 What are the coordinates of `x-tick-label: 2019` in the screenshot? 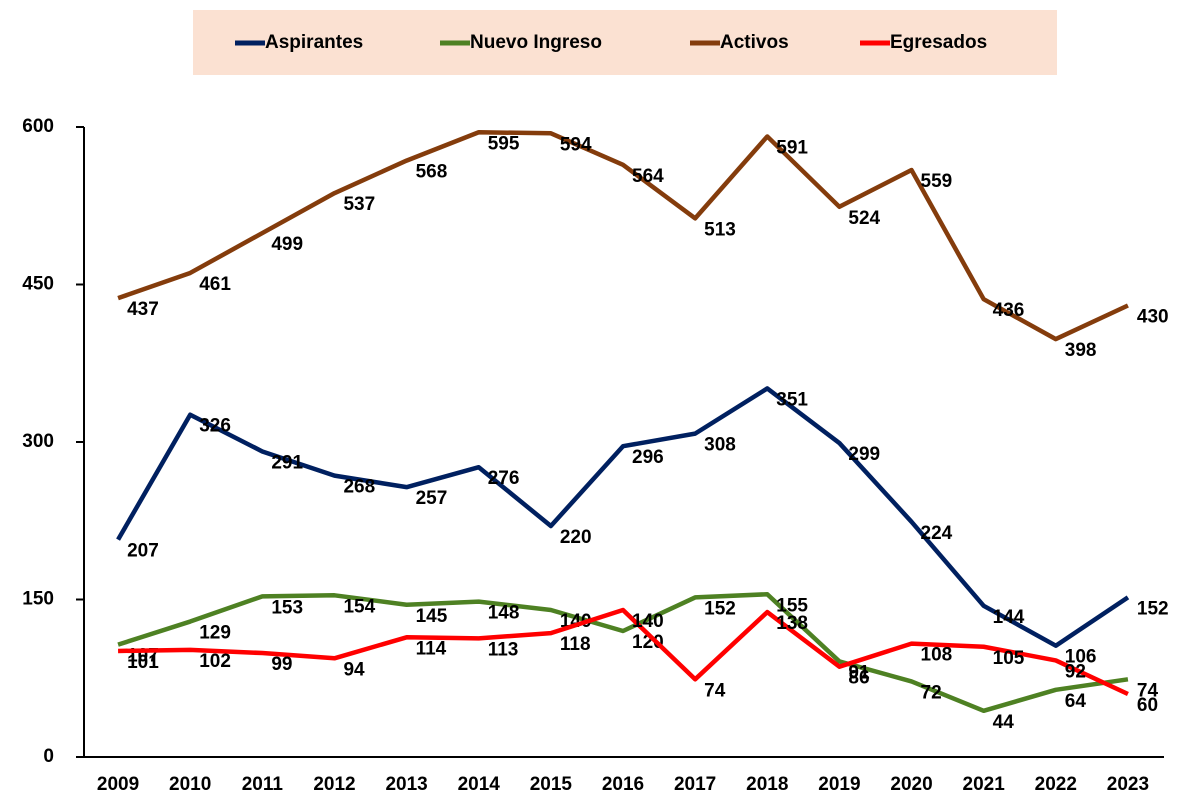 It's located at (839, 784).